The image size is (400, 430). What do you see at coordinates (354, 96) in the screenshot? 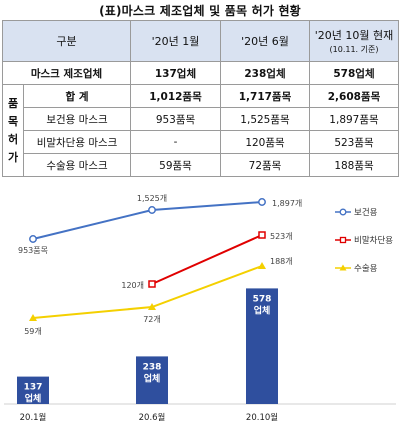
I see `table-cell: 2,608품목` at bounding box center [354, 96].